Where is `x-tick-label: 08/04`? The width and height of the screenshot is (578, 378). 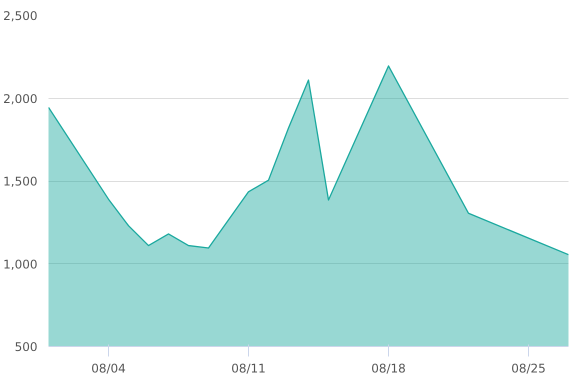
x-tick-label: 08/04 is located at coordinates (108, 369).